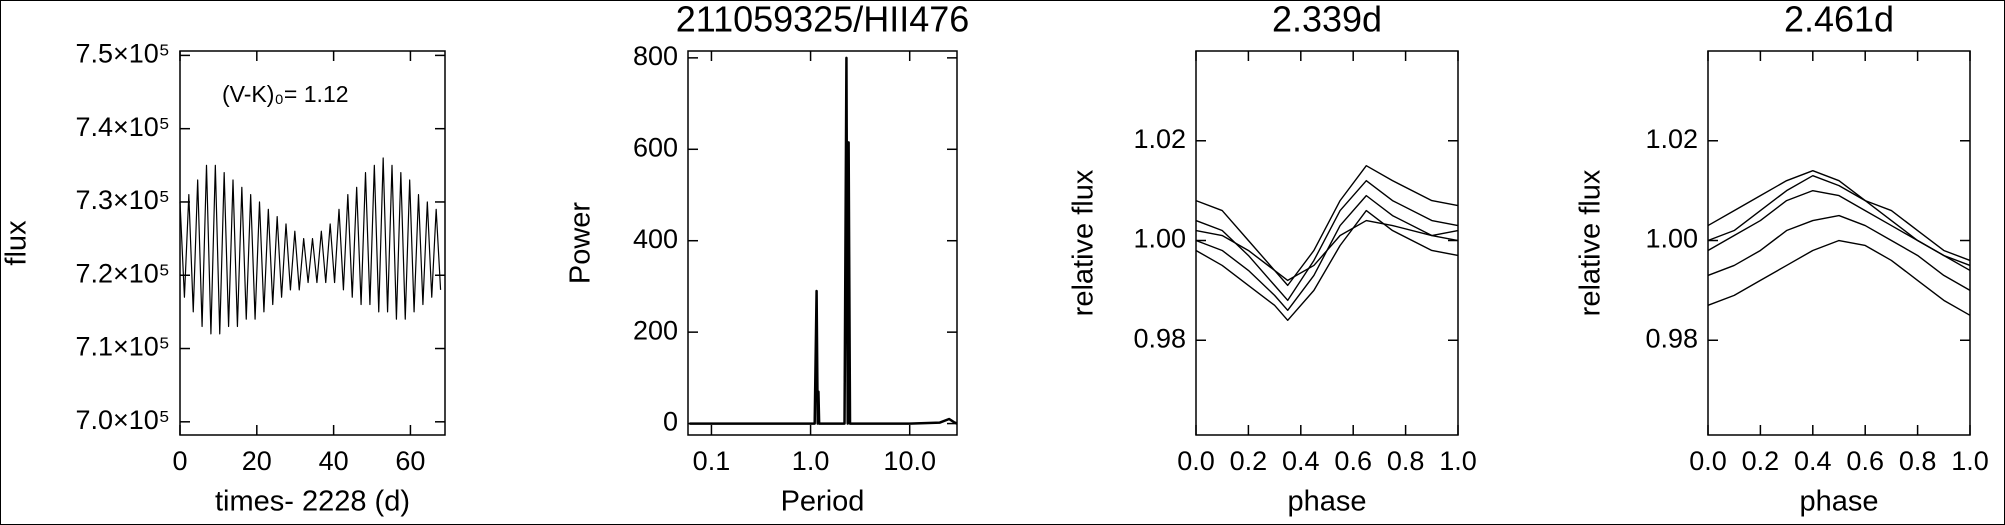 Image resolution: width=2005 pixels, height=525 pixels. What do you see at coordinates (285, 94) in the screenshot?
I see `annotation: (V-K)₀= 1.12` at bounding box center [285, 94].